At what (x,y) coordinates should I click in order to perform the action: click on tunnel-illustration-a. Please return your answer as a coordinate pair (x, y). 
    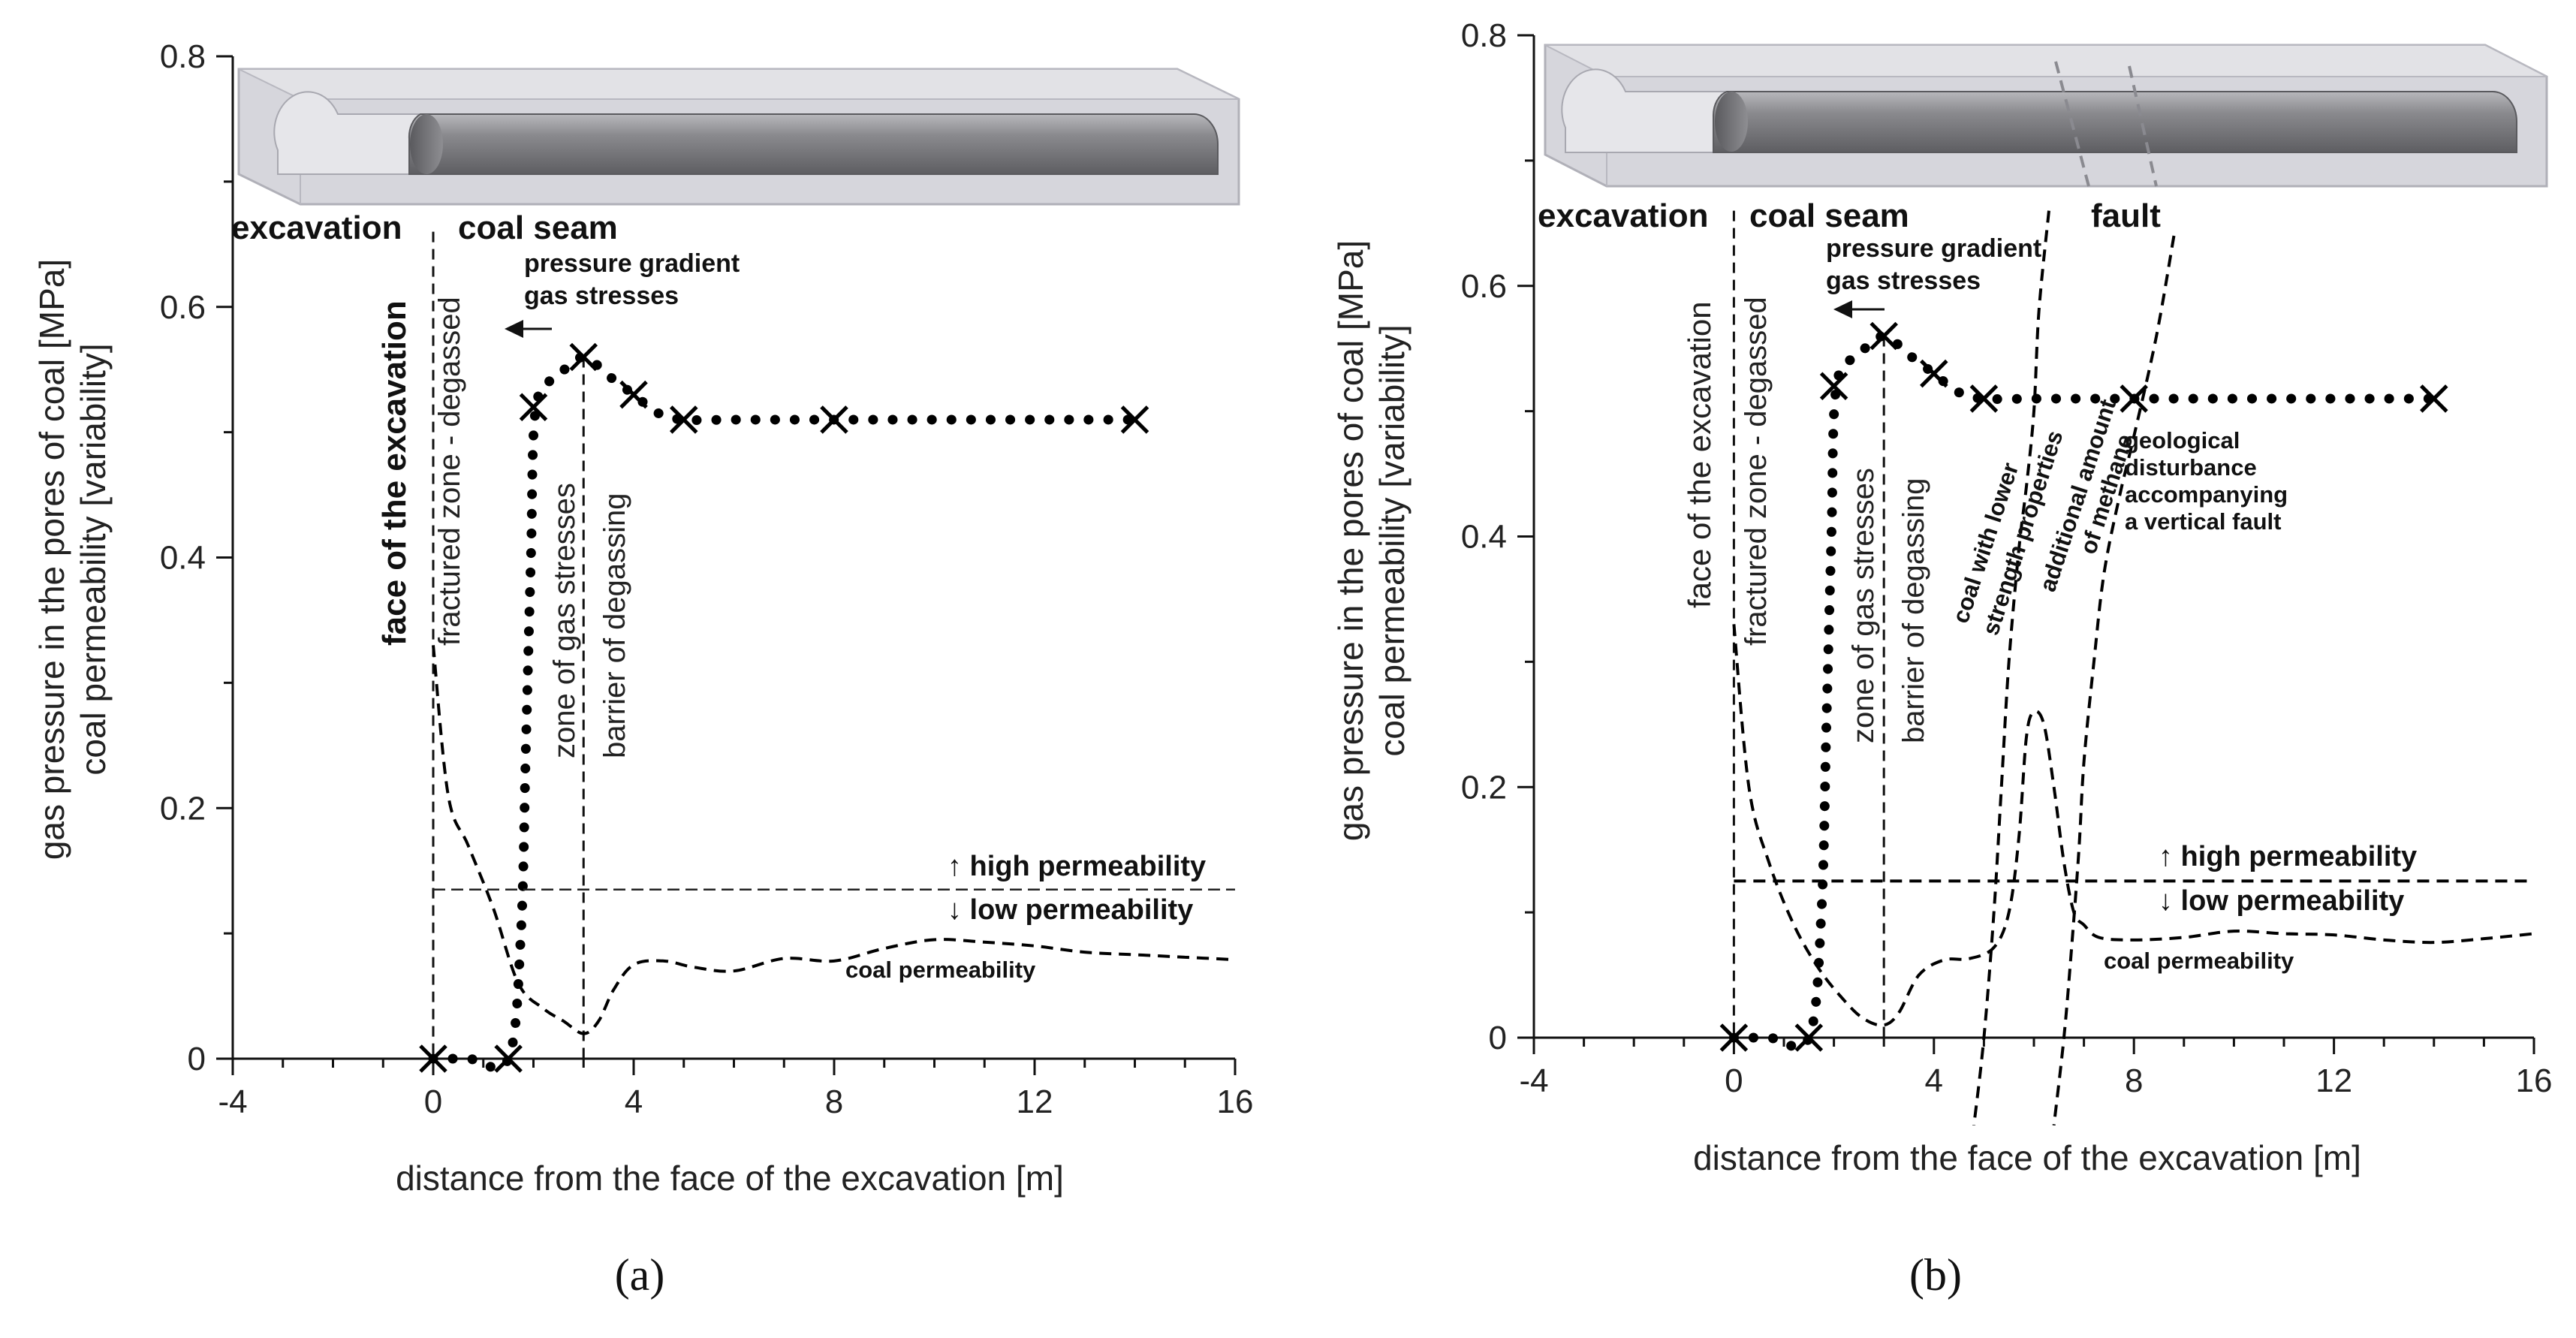
    Looking at the image, I should click on (738, 137).